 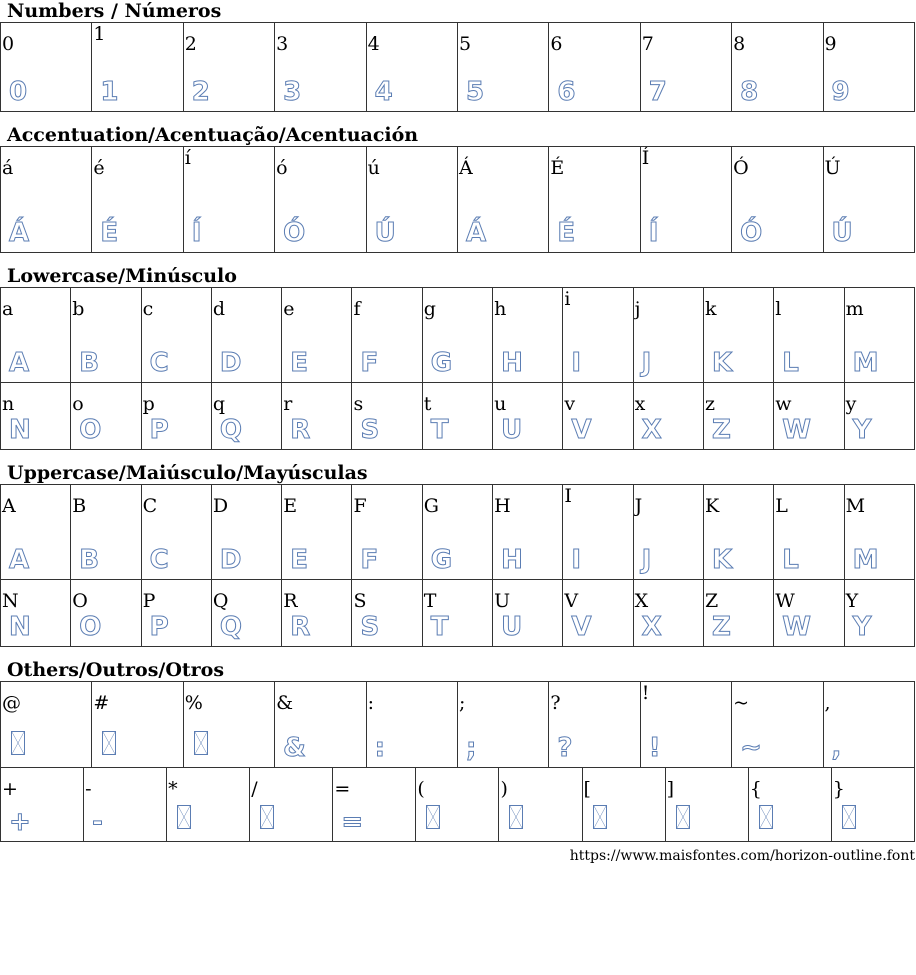 What do you see at coordinates (79, 506) in the screenshot?
I see `glyph-label: B` at bounding box center [79, 506].